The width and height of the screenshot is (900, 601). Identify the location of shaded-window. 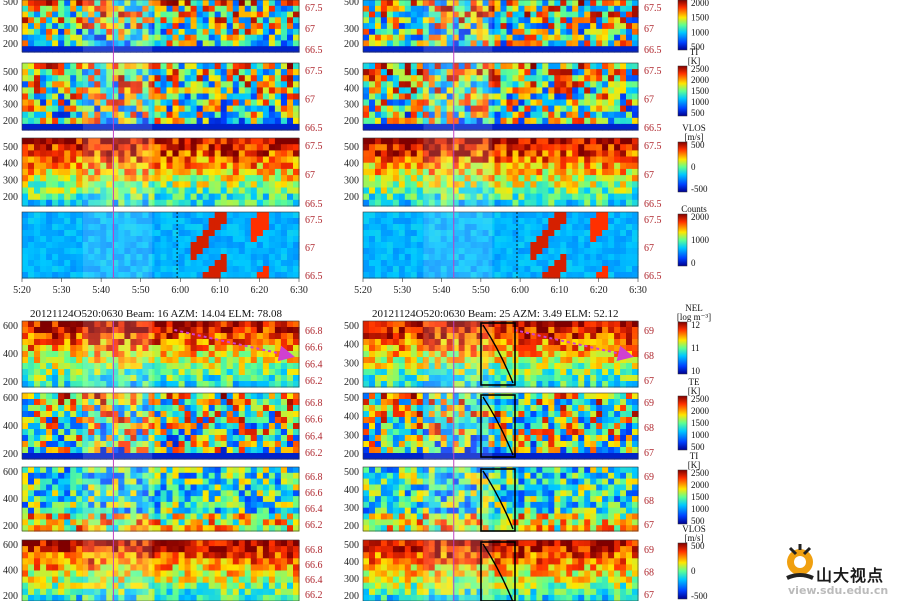
(458, 96).